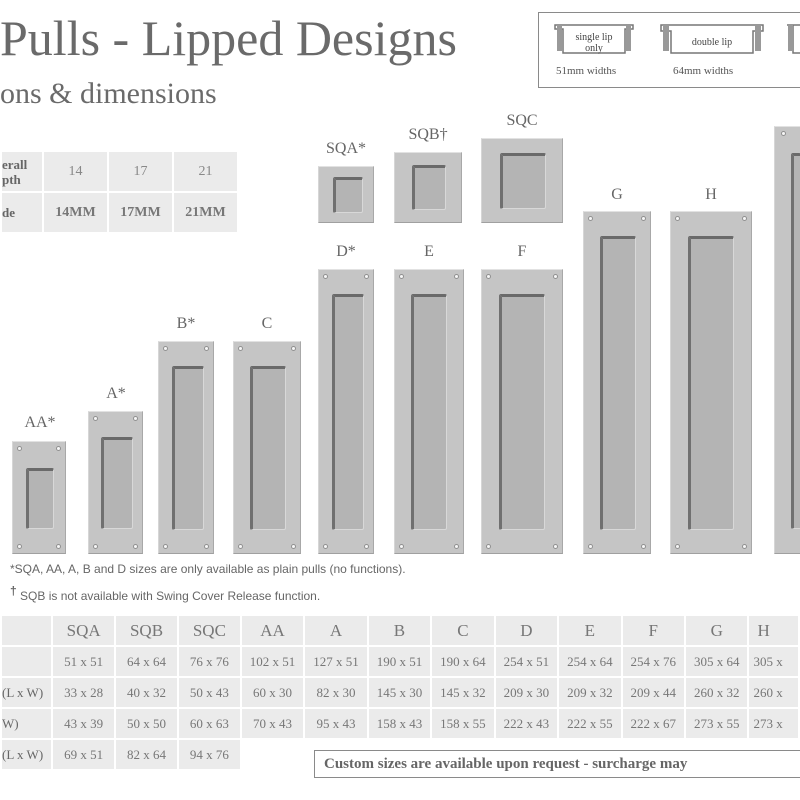 The image size is (800, 800). I want to click on column-header: B, so click(399, 630).